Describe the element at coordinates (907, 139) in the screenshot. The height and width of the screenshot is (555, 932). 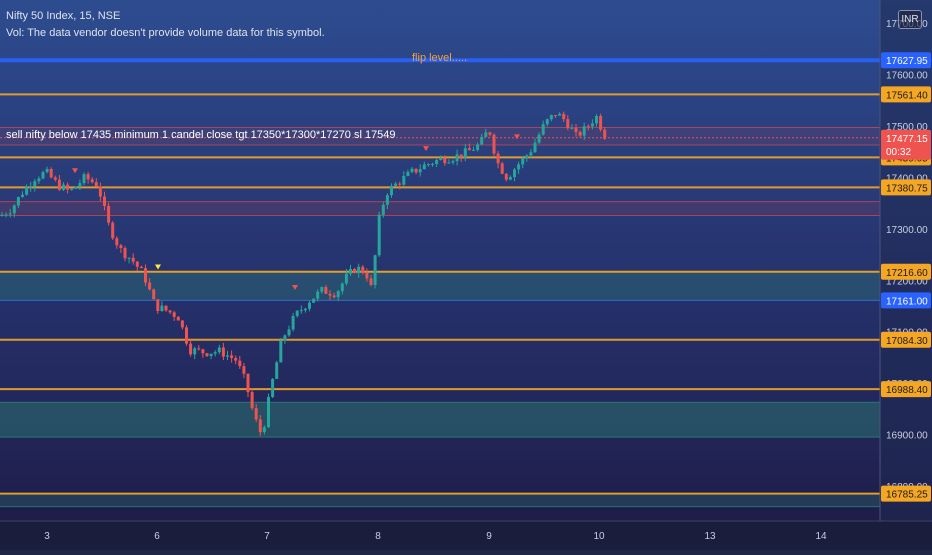
I see `last-price-label: 17477.15` at that location.